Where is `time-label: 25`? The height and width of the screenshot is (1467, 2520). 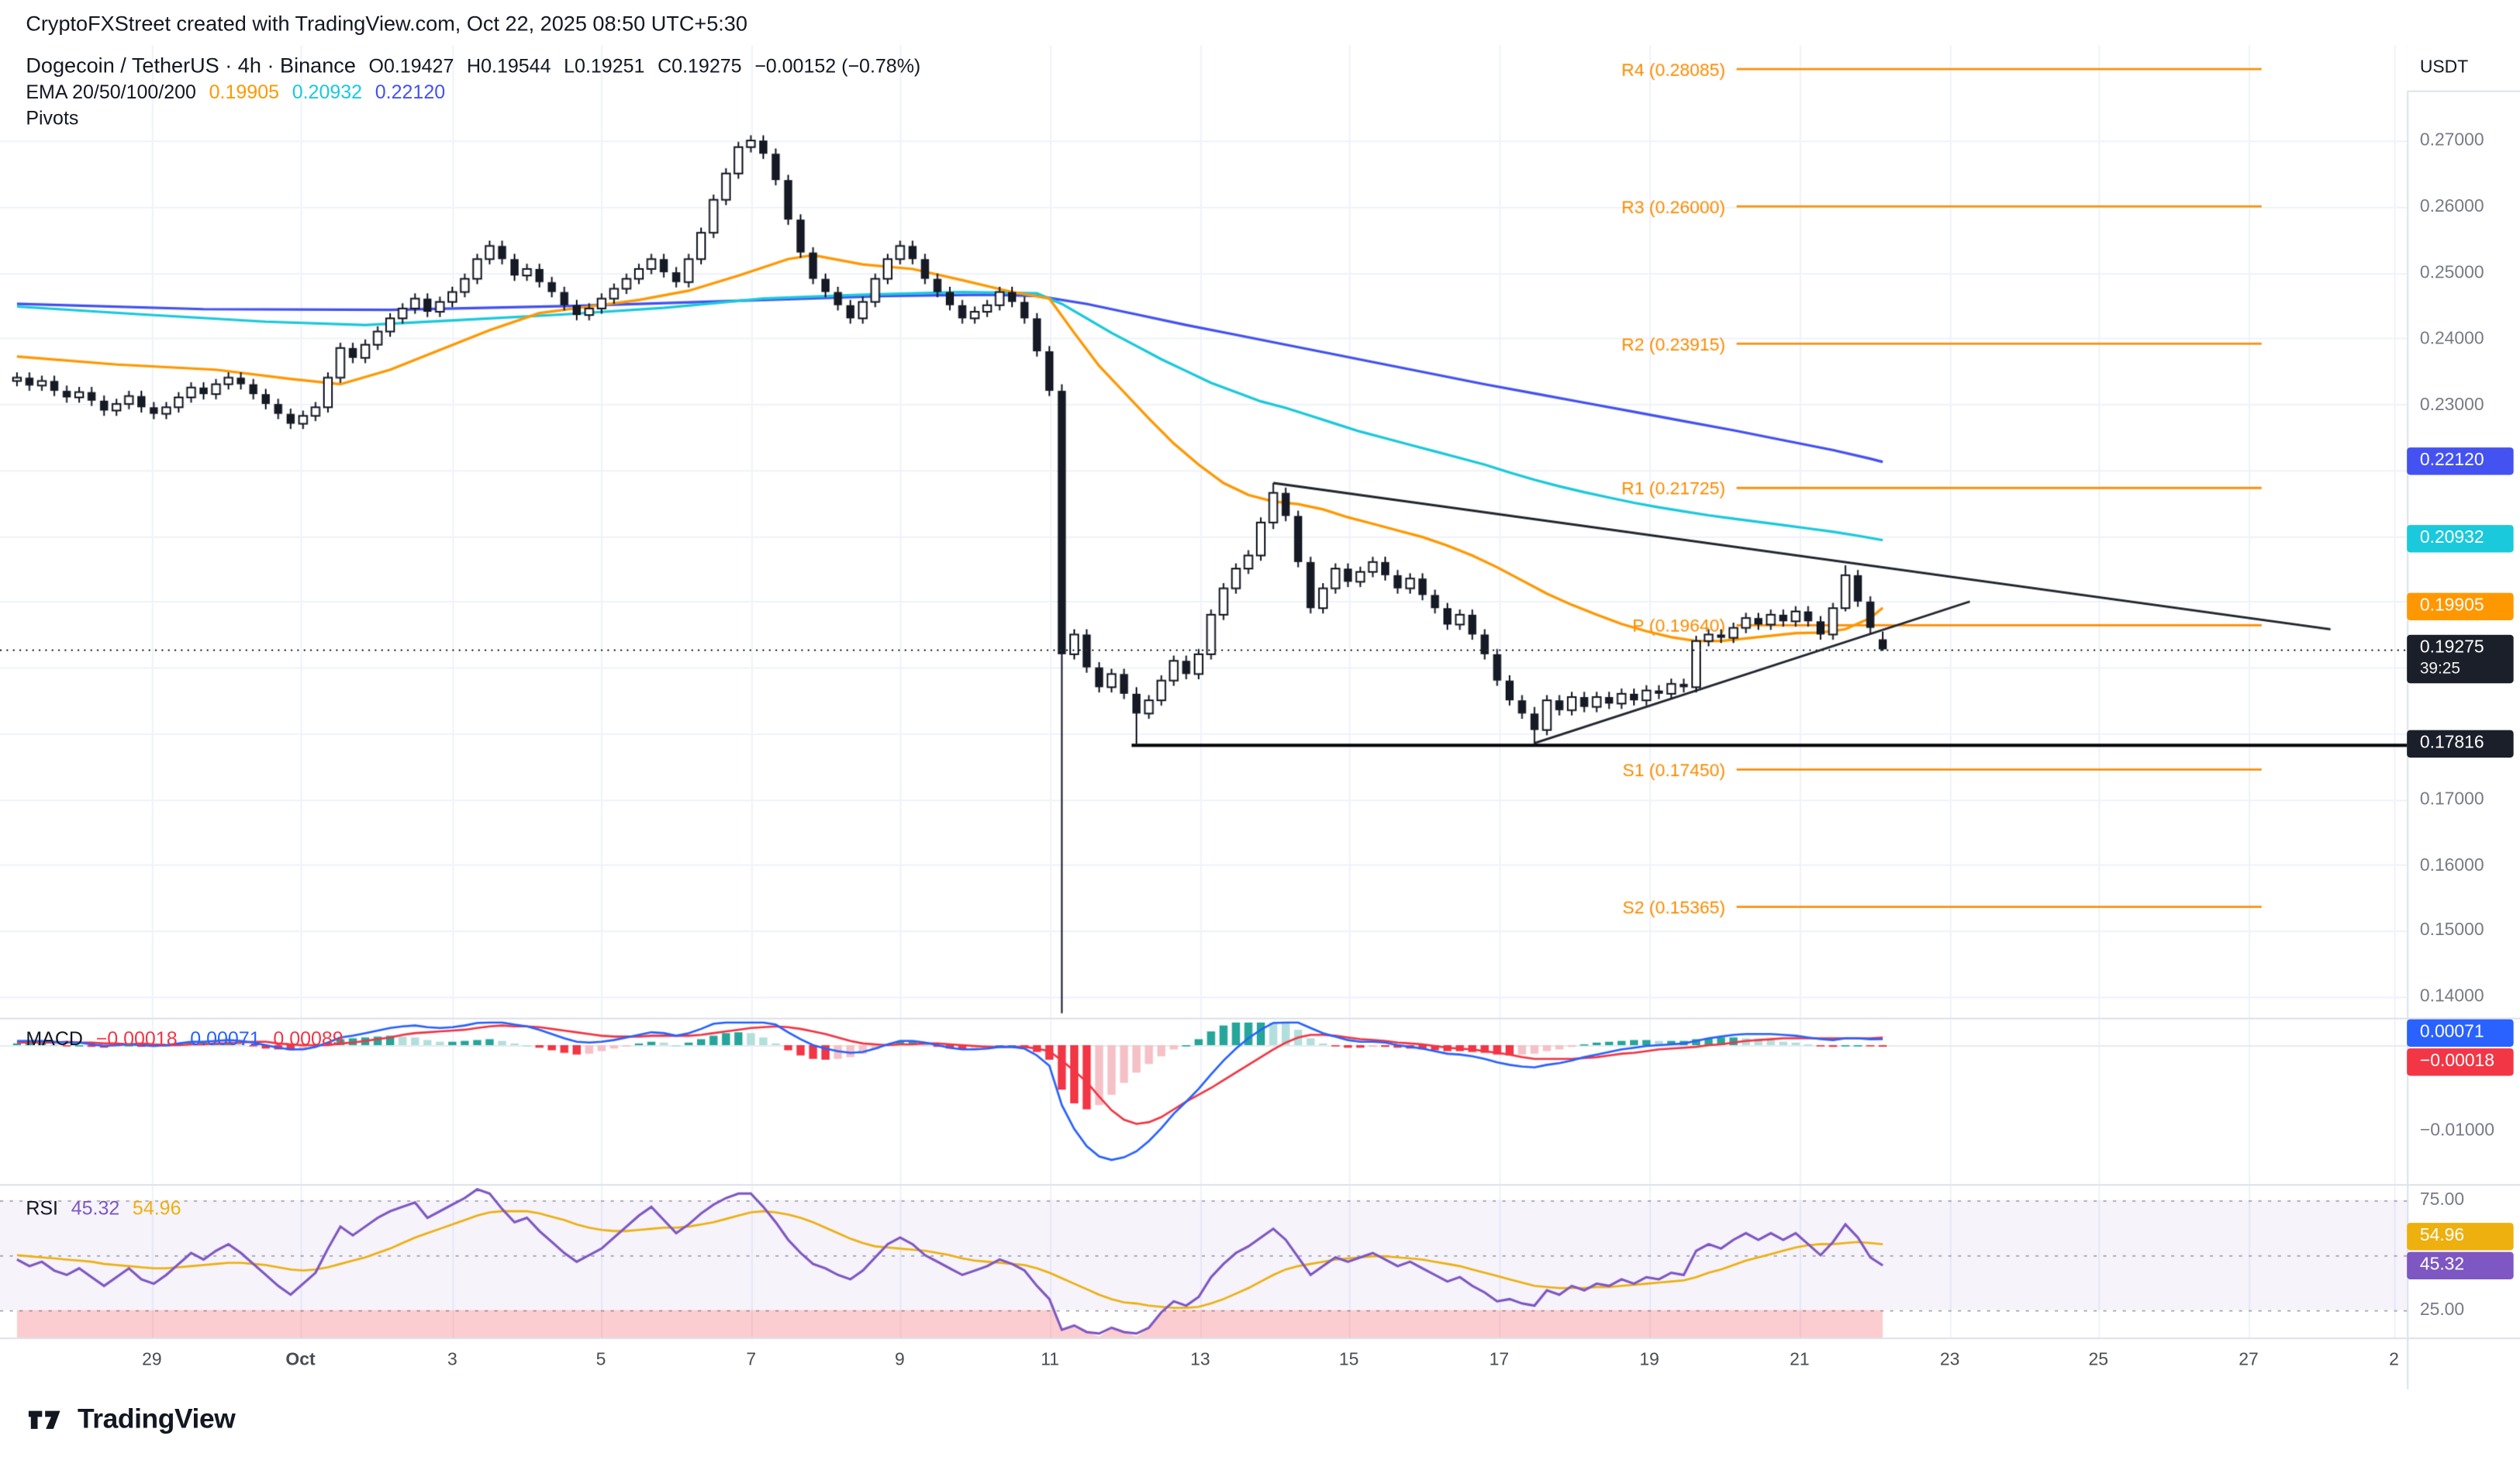
time-label: 25 is located at coordinates (2098, 1360).